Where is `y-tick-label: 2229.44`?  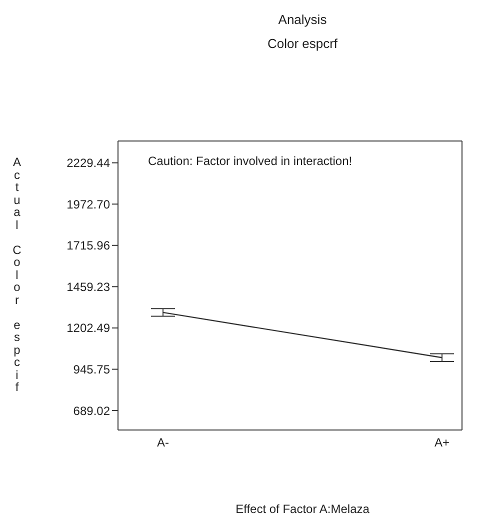 y-tick-label: 2229.44 is located at coordinates (88, 163).